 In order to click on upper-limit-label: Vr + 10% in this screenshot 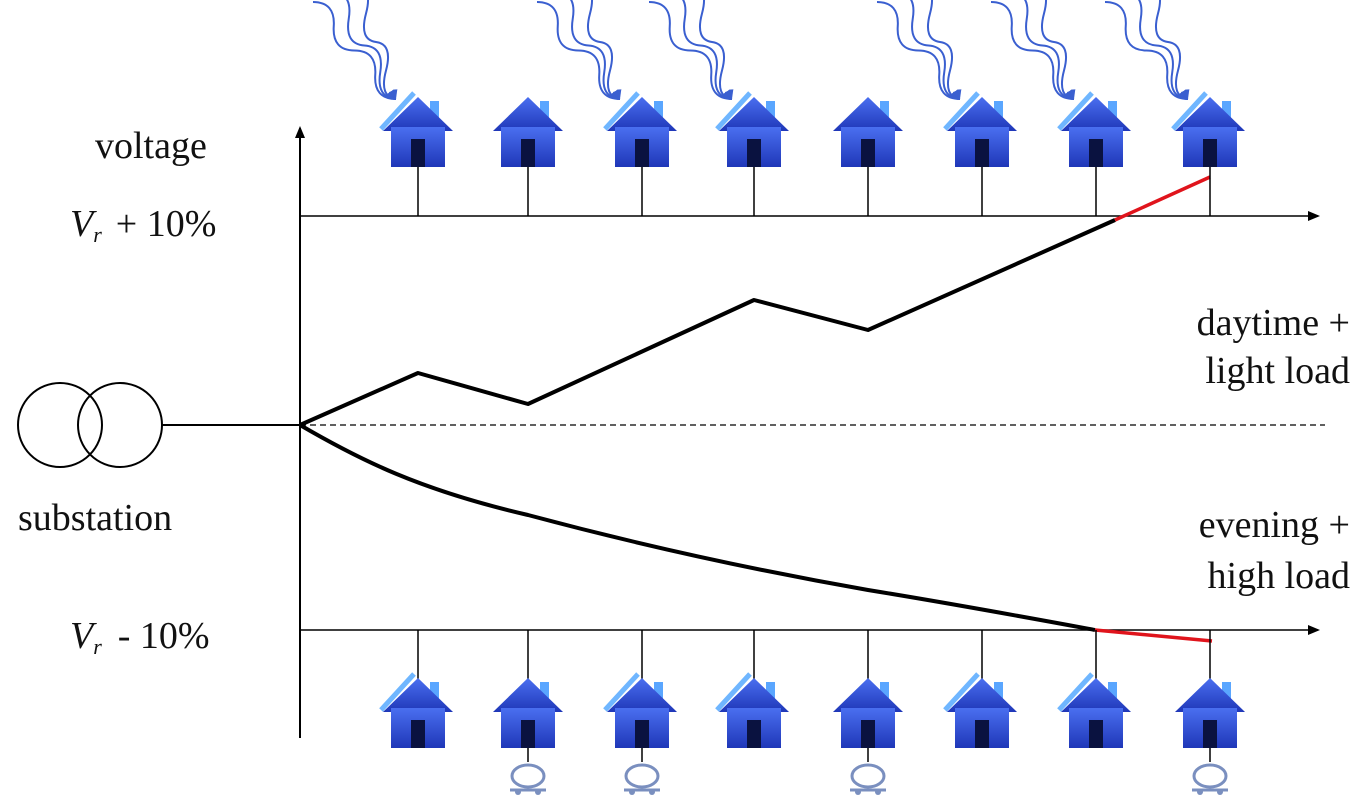, I will do `click(143, 225)`.